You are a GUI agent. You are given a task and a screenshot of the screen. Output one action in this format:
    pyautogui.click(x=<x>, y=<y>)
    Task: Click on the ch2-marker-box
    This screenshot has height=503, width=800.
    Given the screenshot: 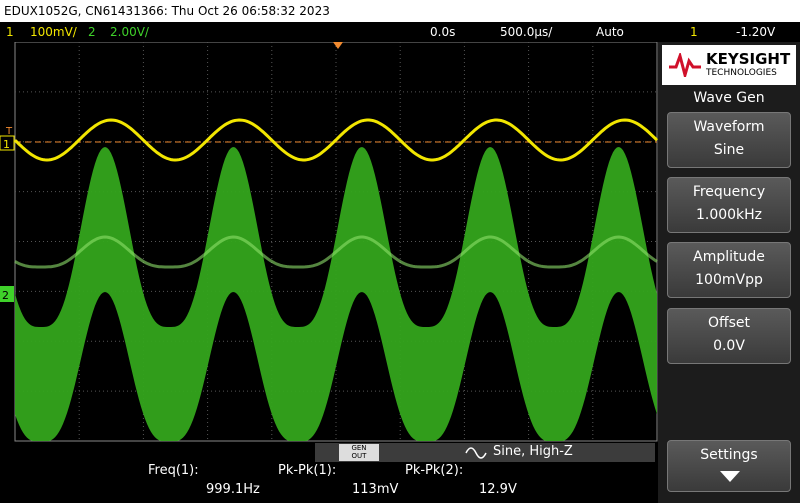 What is the action you would take?
    pyautogui.click(x=7, y=294)
    